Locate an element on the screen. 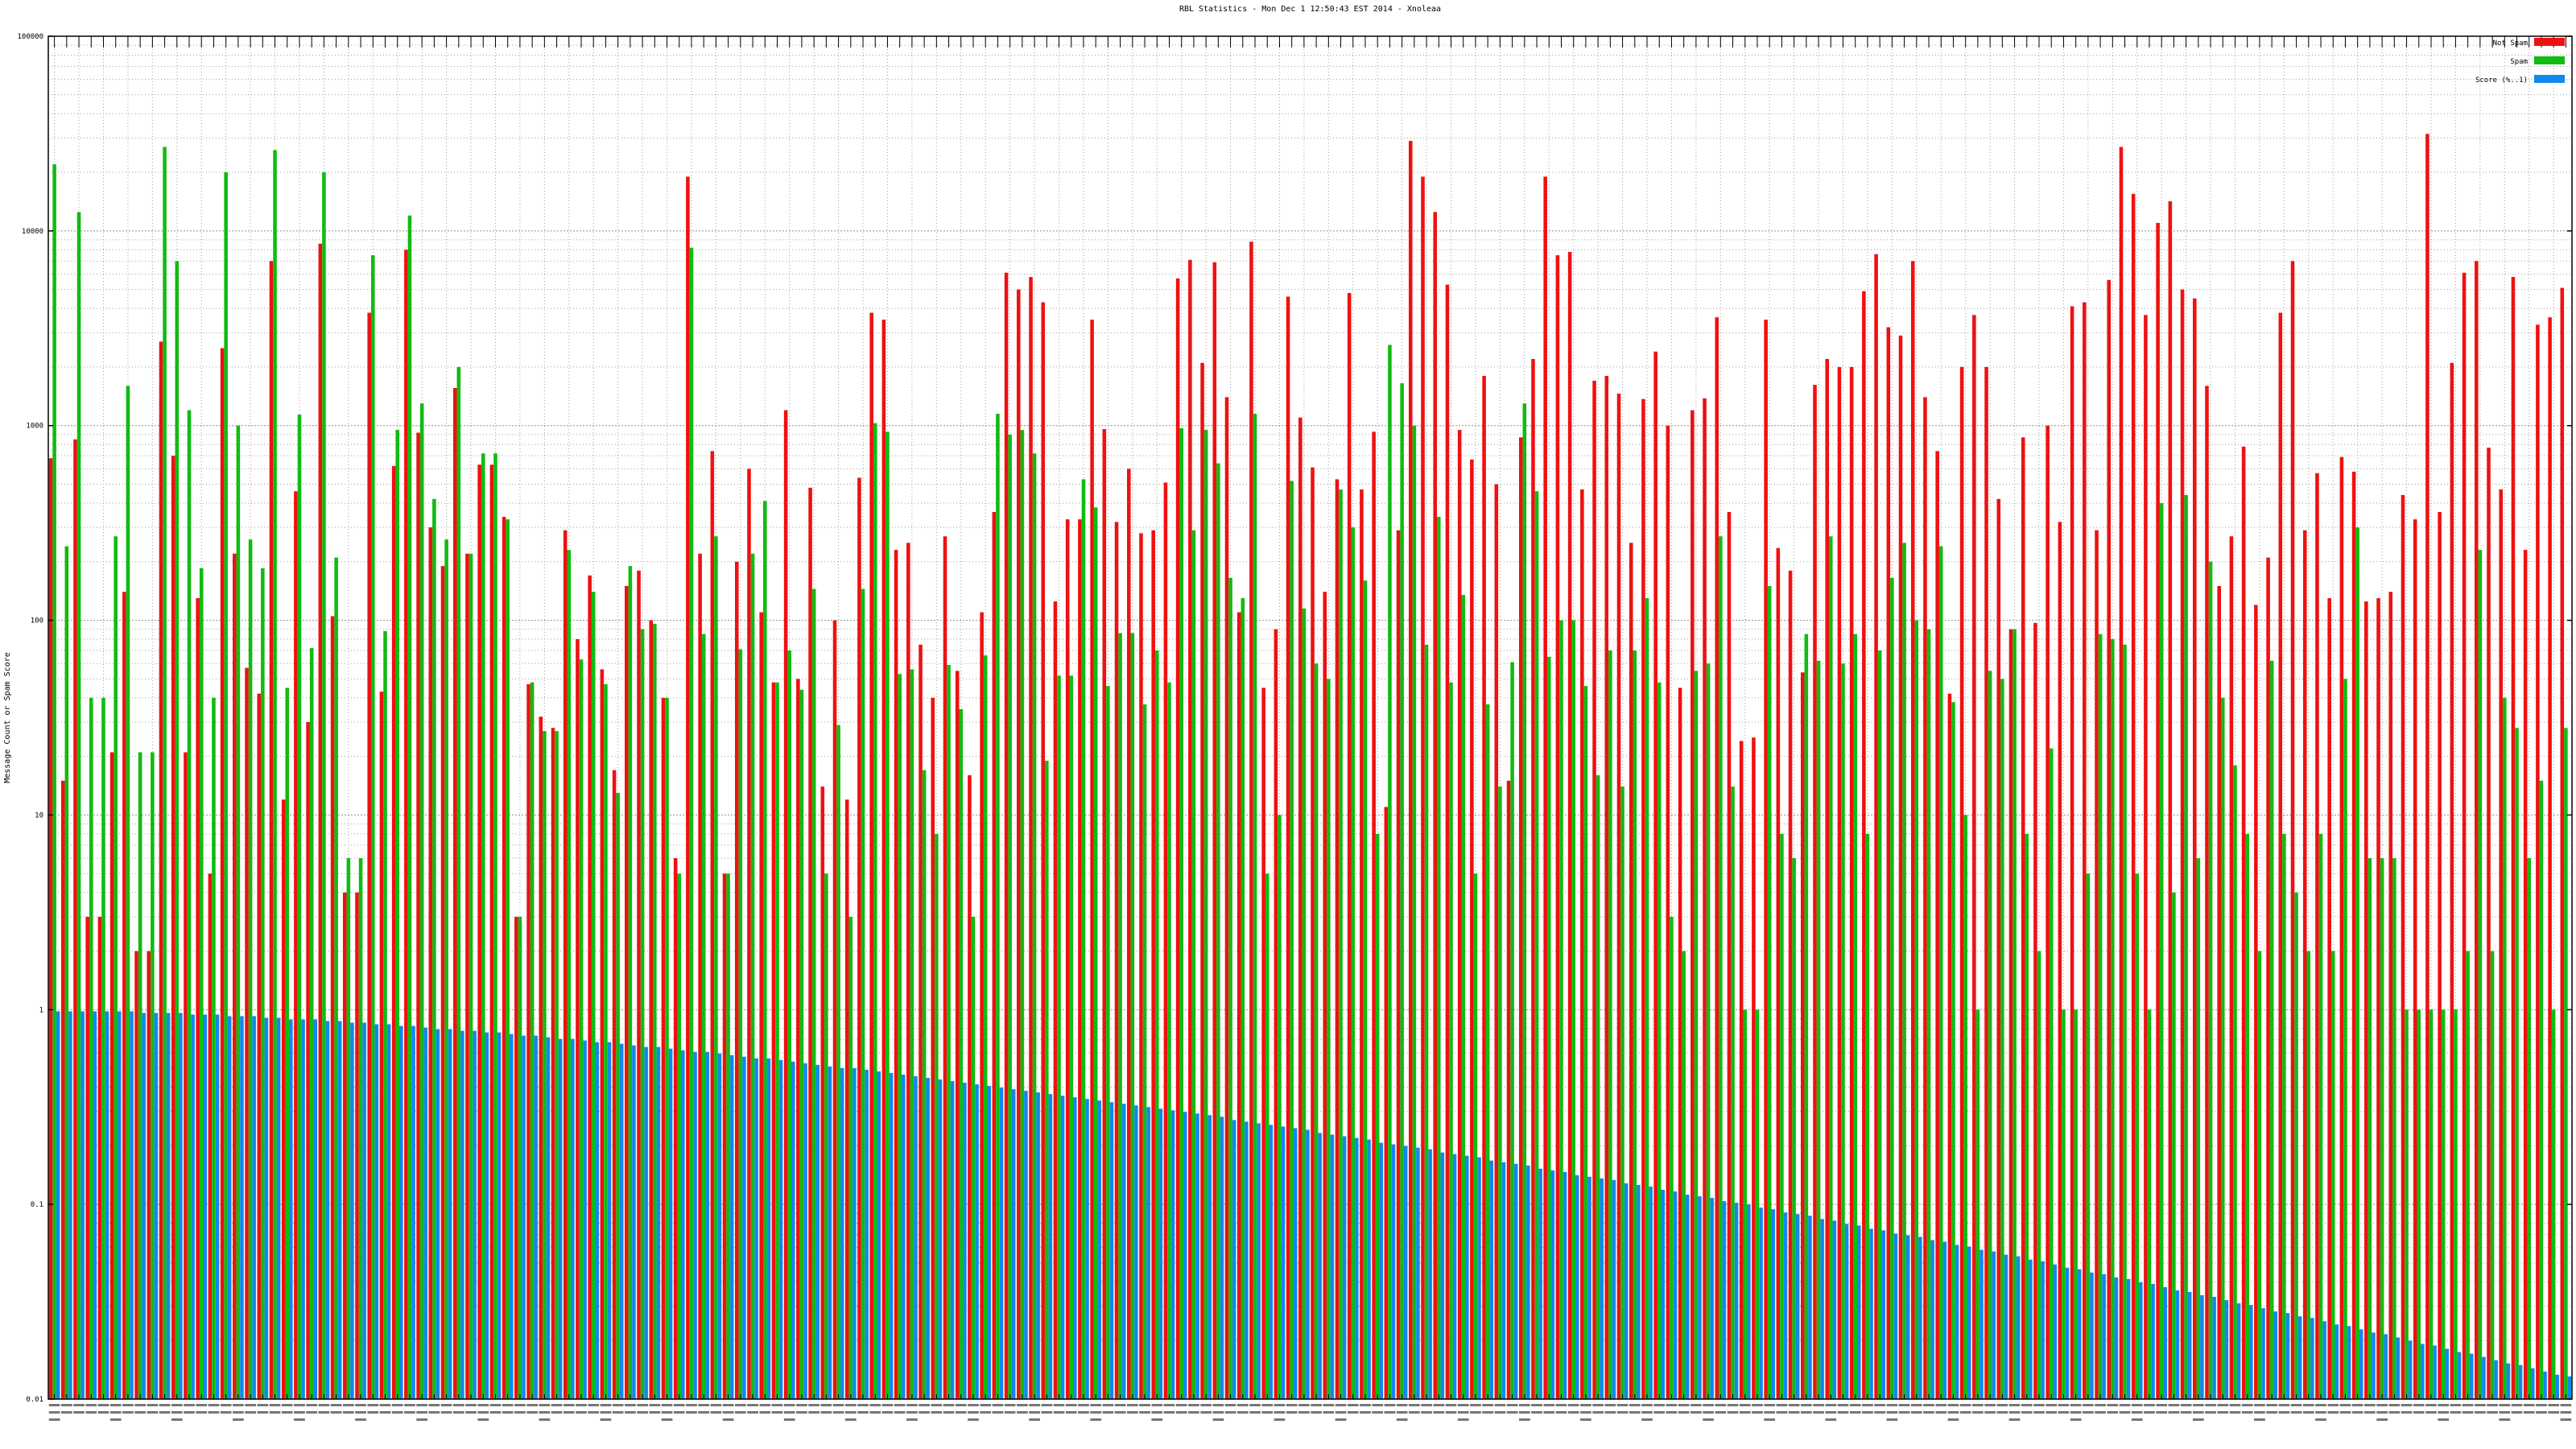  y-tick-label: 100000 is located at coordinates (30, 37).